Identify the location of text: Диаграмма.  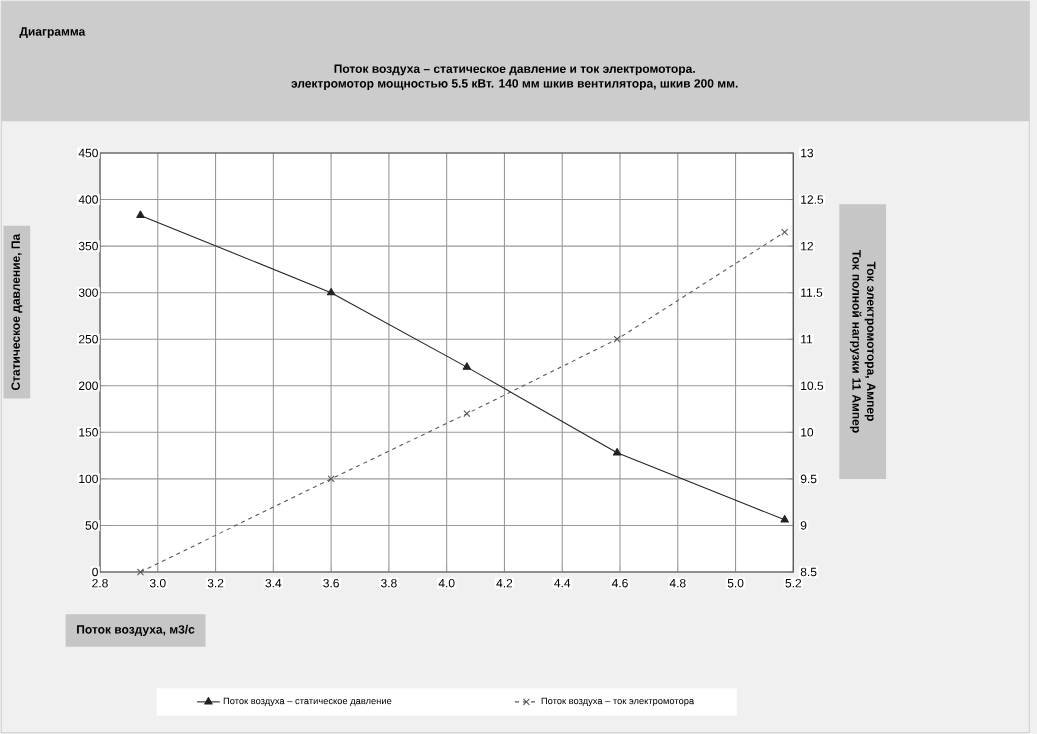
(52, 33).